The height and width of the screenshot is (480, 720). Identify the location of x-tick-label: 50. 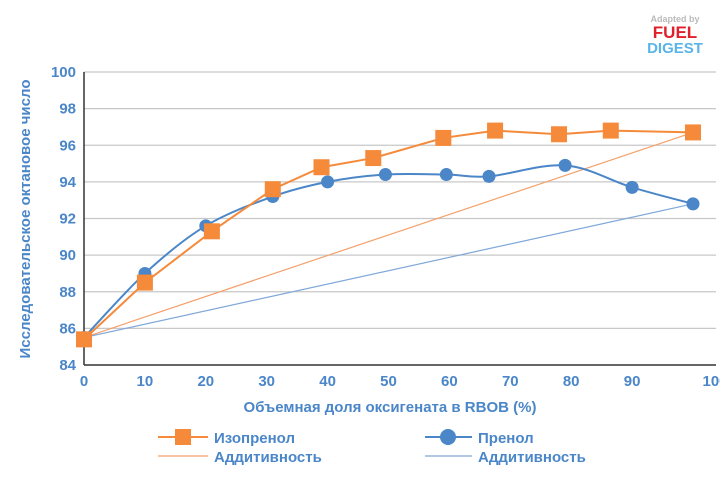
(388, 381).